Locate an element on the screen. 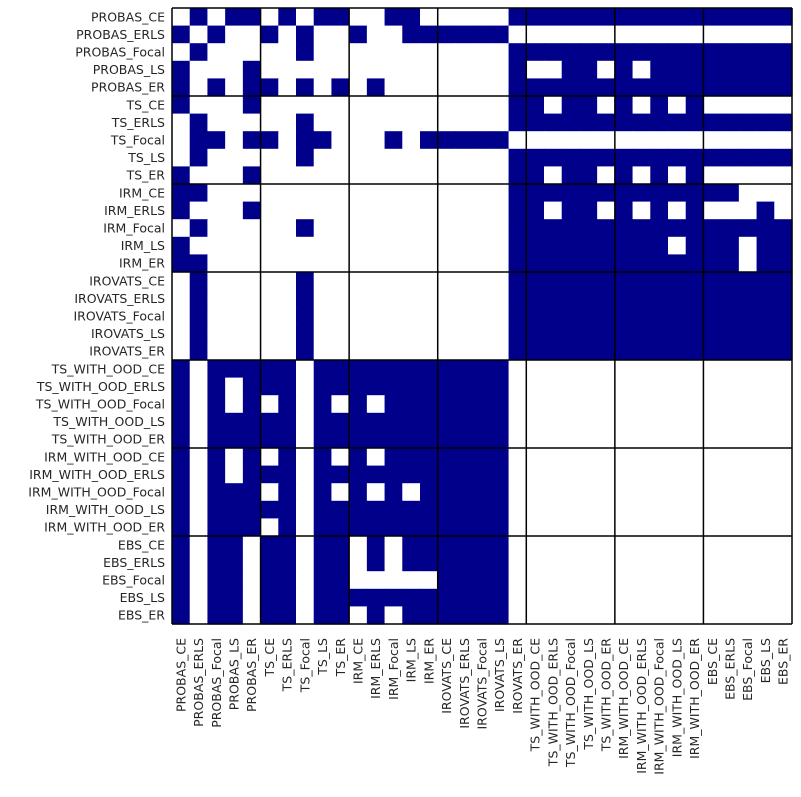  row-tick-label: EBS_CE is located at coordinates (141, 544).